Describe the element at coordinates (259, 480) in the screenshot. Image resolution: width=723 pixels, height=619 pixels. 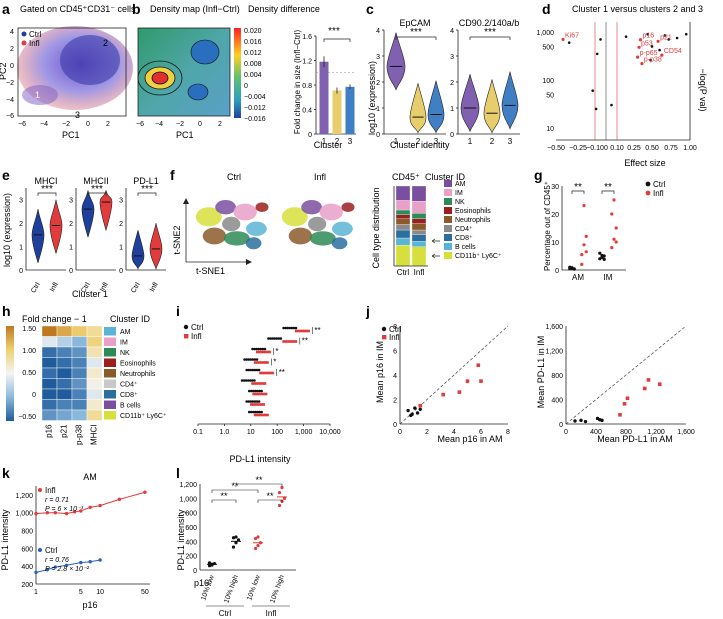
I see `panel-l-significance: **` at that location.